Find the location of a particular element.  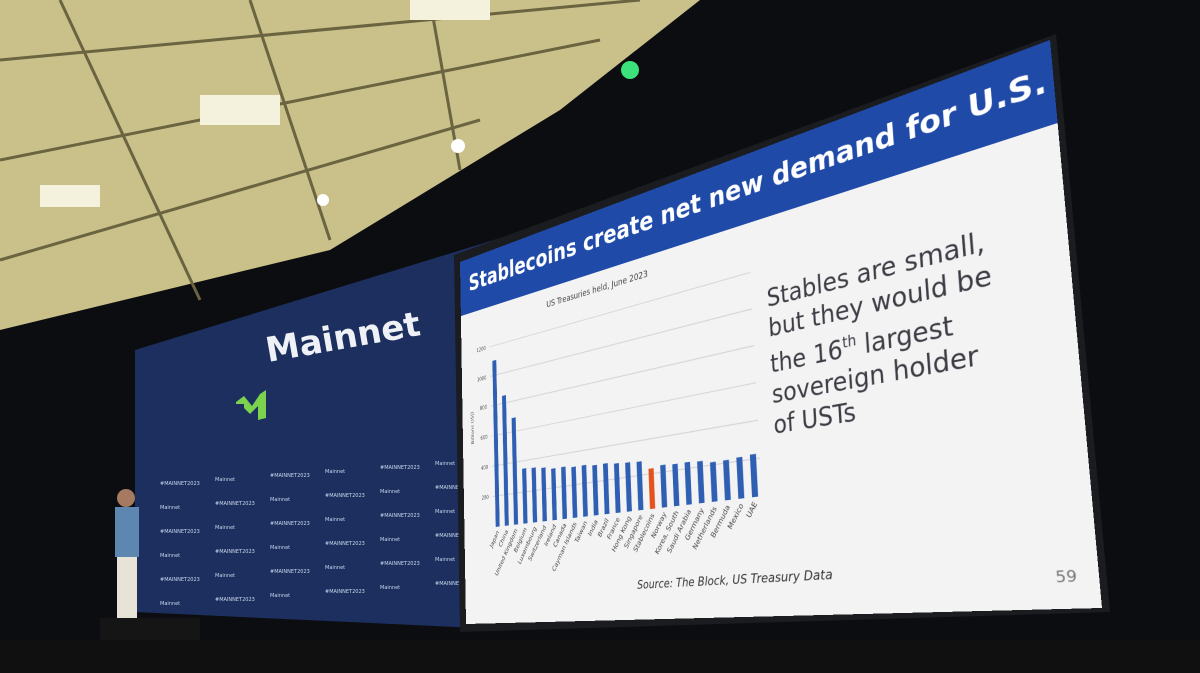

stage-floor is located at coordinates (600, 656).